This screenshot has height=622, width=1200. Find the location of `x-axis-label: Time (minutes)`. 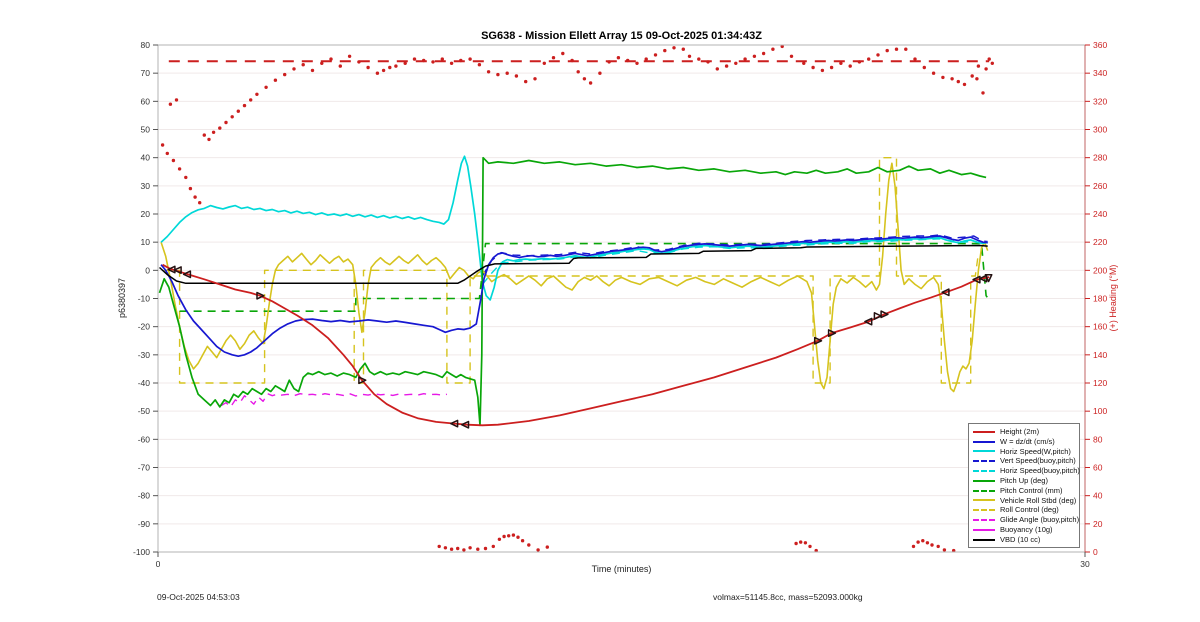

x-axis-label: Time (minutes) is located at coordinates (621, 569).